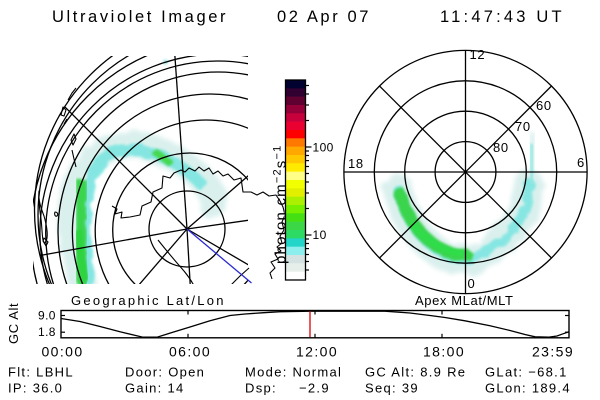 This screenshot has height=400, width=600. What do you see at coordinates (41, 372) in the screenshot?
I see `svg-text: Flt: LBHL` at bounding box center [41, 372].